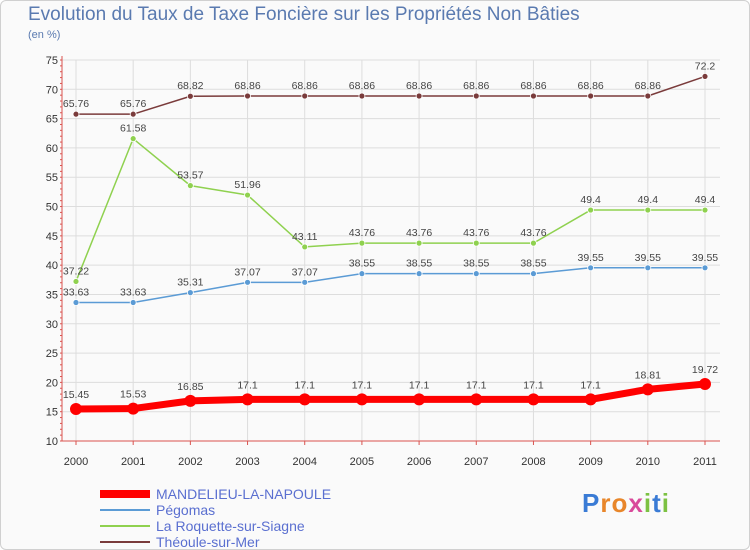 Image resolution: width=750 pixels, height=550 pixels. What do you see at coordinates (76, 271) in the screenshot?
I see `data-label: 37.22` at bounding box center [76, 271].